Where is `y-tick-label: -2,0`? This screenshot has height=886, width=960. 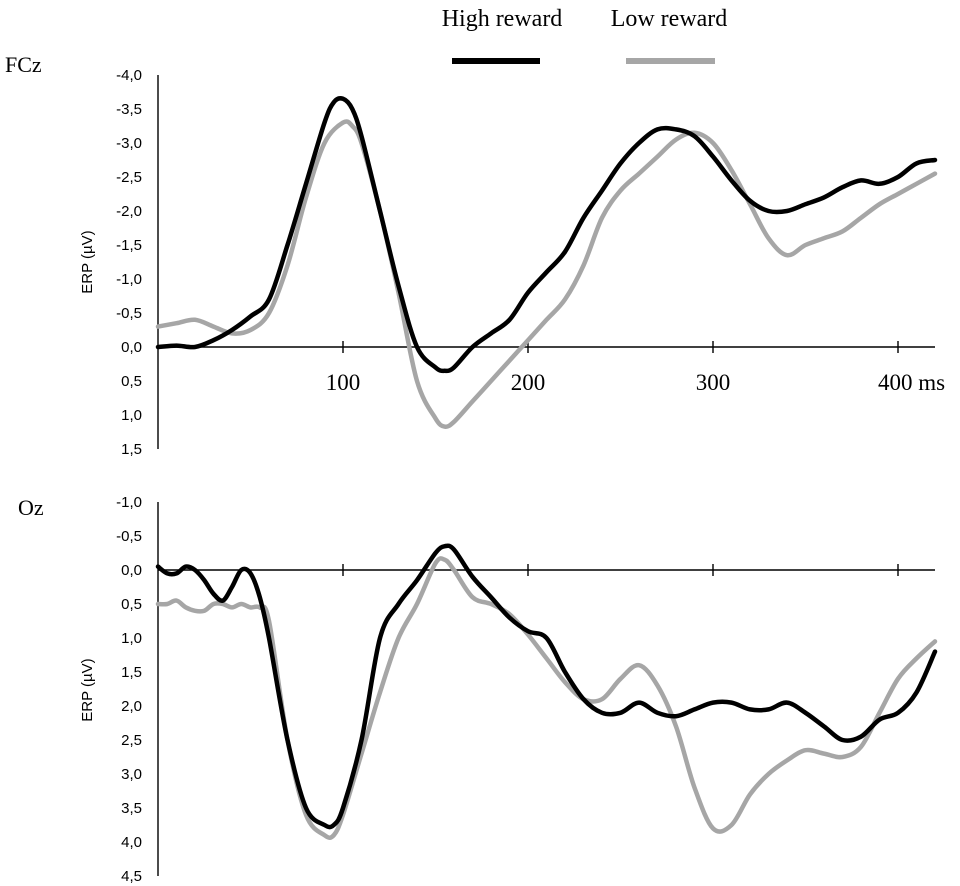 y-tick-label: -2,0 is located at coordinates (129, 211).